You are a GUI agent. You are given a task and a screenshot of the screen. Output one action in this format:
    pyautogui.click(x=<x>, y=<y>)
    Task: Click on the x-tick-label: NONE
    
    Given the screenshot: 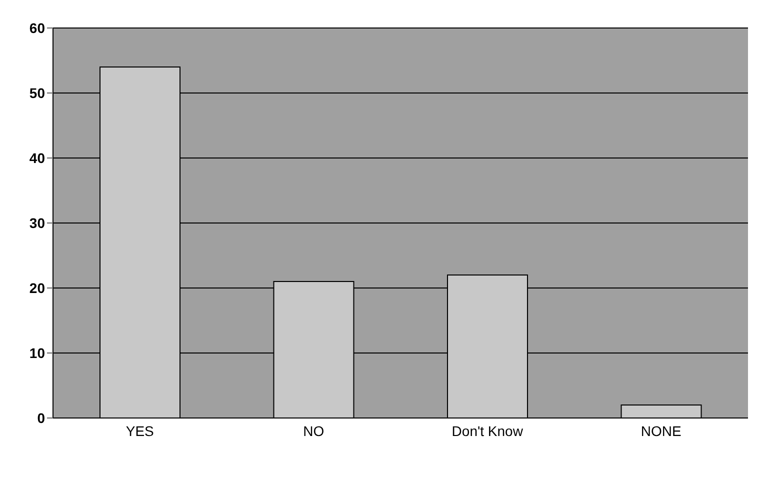 What is the action you would take?
    pyautogui.click(x=661, y=430)
    